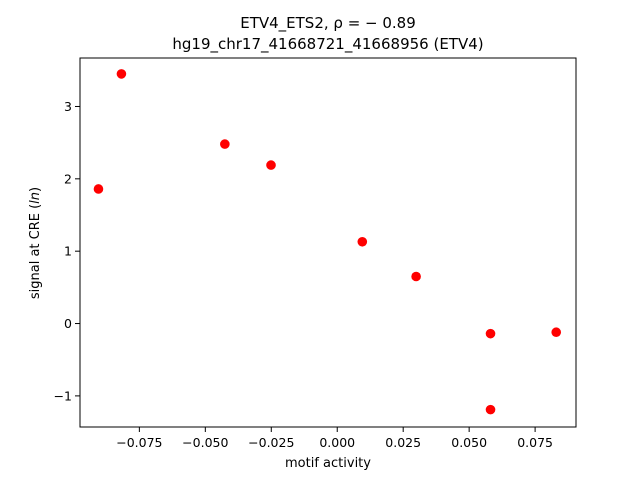  Describe the element at coordinates (328, 463) in the screenshot. I see `x-axis-label: motif activity` at that location.